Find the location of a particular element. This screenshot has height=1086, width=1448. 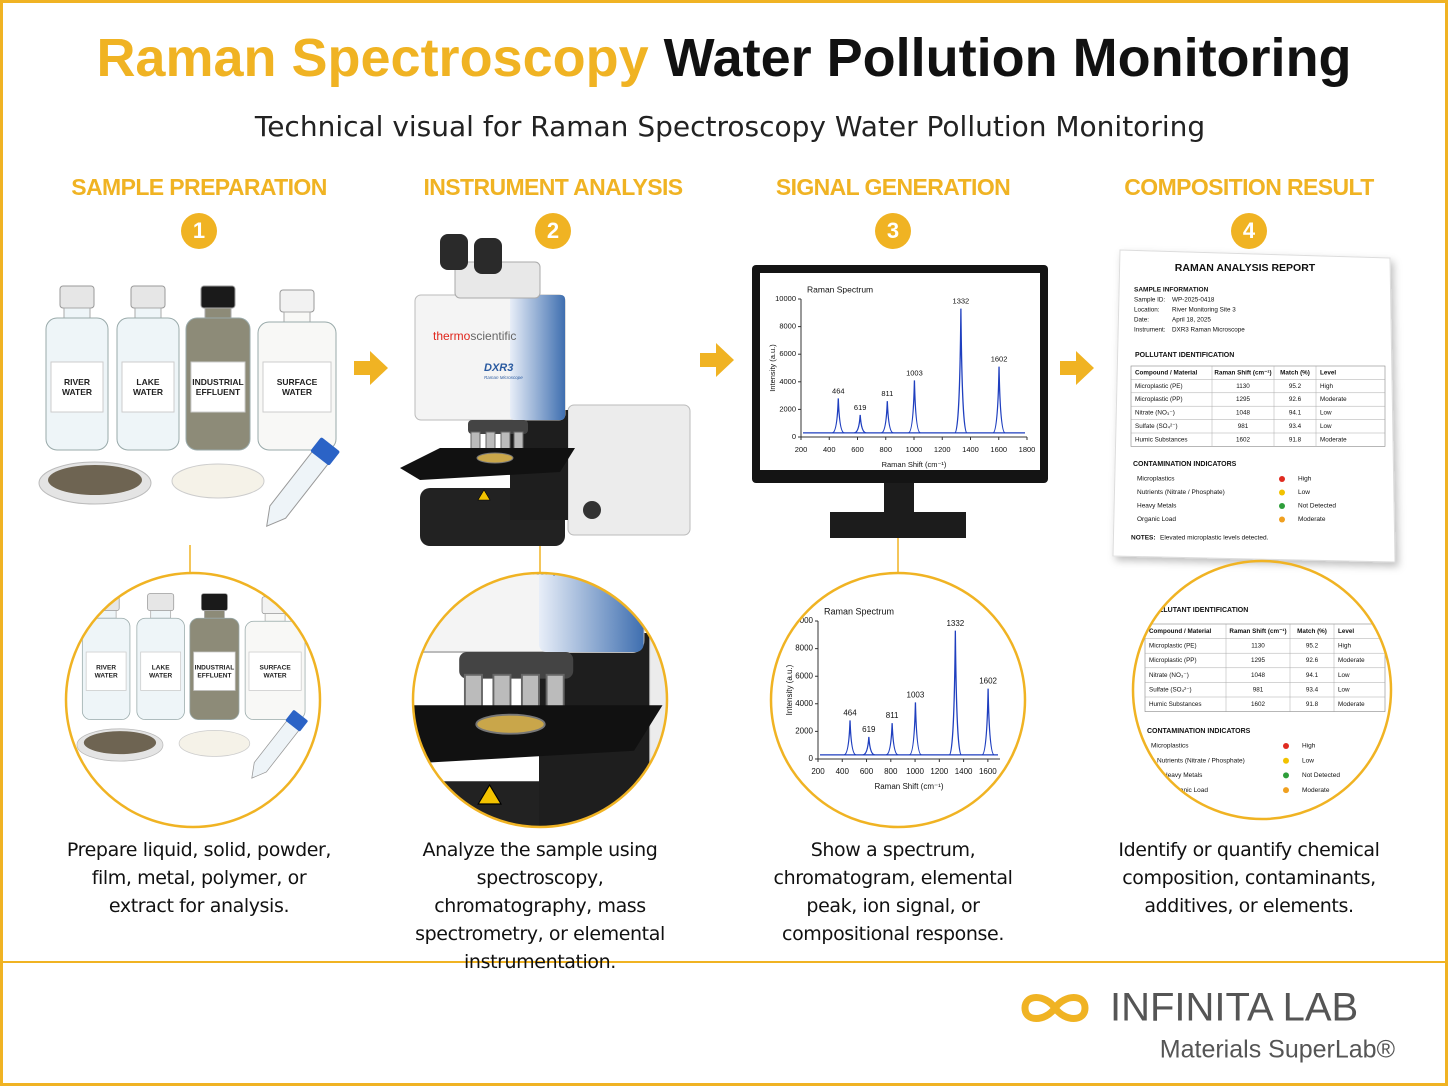

step-number: 4 is located at coordinates (1249, 230).